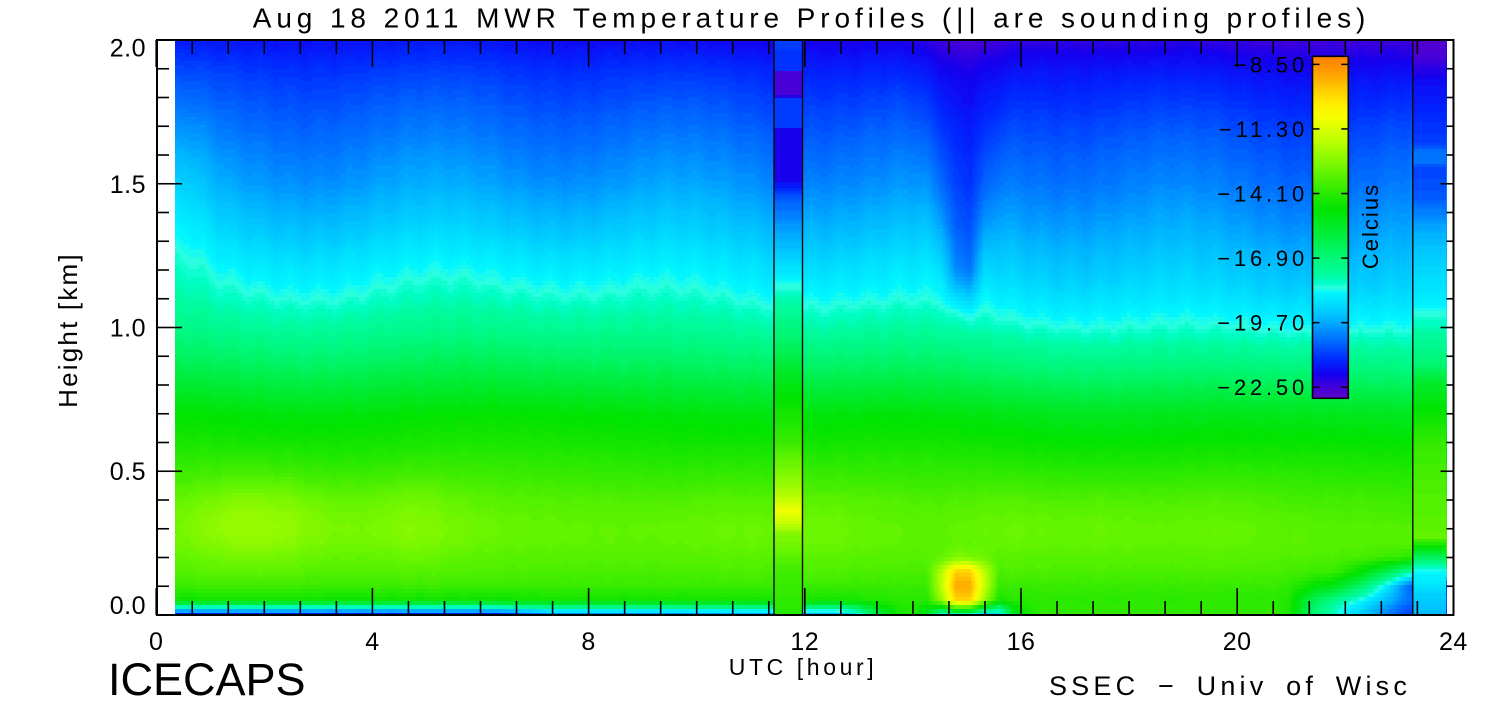 The image size is (1500, 705). I want to click on svg-text: 20, so click(1237, 642).